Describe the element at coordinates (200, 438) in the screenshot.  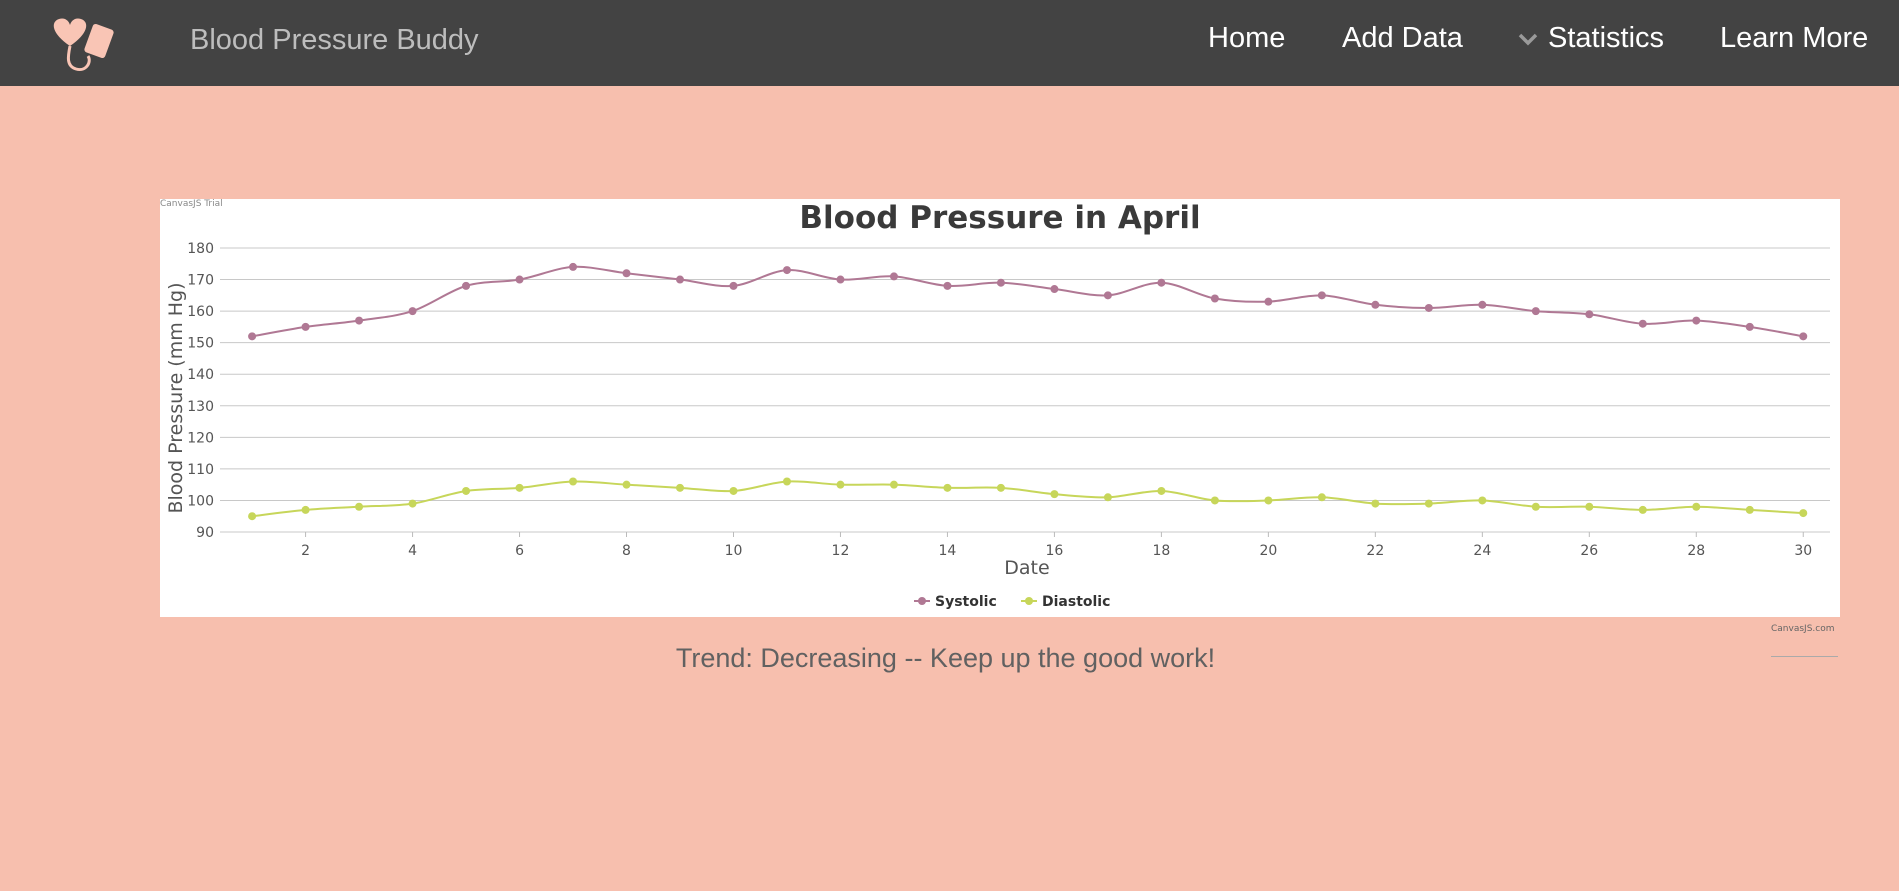
I see `y-tick-label: 120` at that location.